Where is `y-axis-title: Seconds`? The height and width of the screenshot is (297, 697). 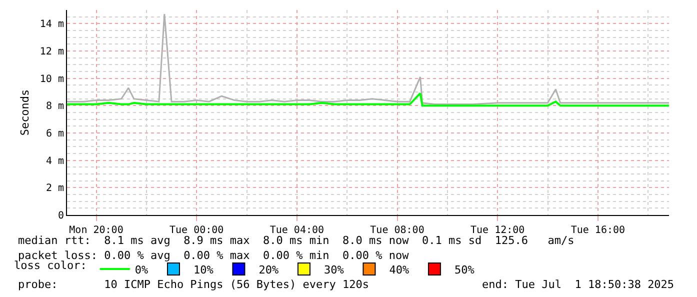 y-axis-title: Seconds is located at coordinates (25, 112).